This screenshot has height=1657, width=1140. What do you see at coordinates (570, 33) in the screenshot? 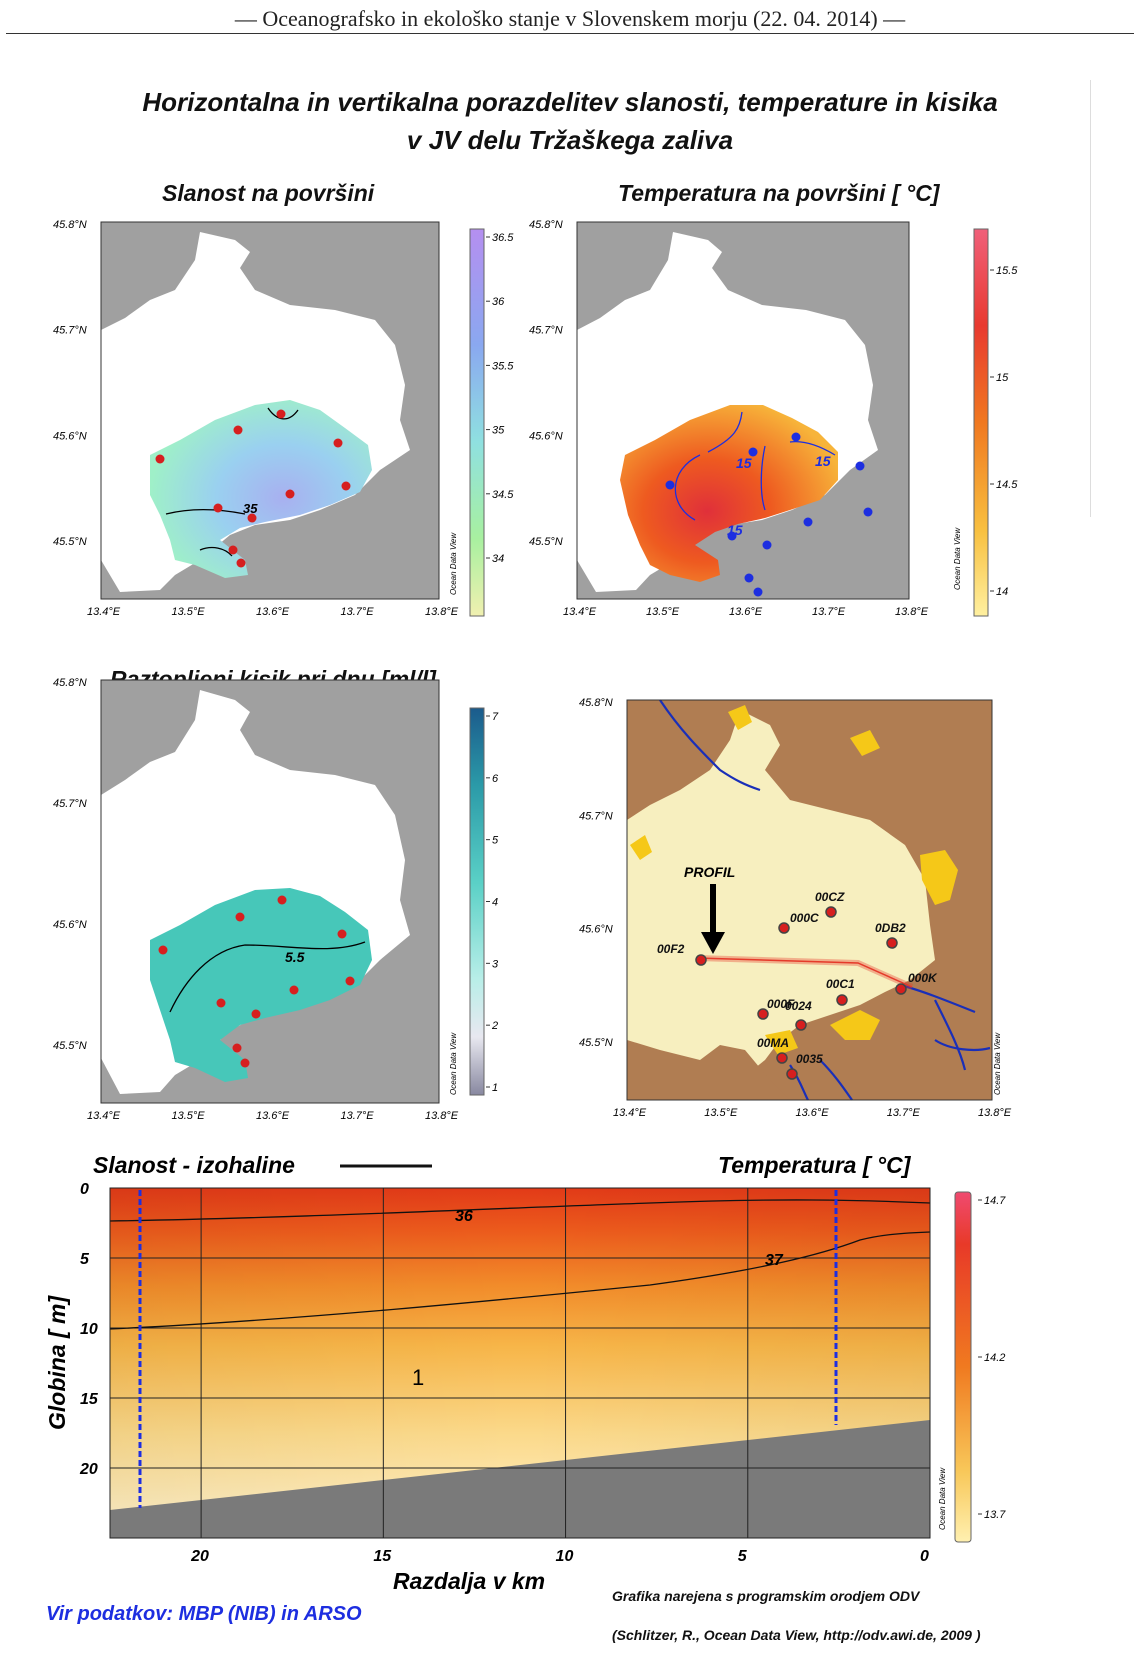
I see `header-rule` at bounding box center [570, 33].